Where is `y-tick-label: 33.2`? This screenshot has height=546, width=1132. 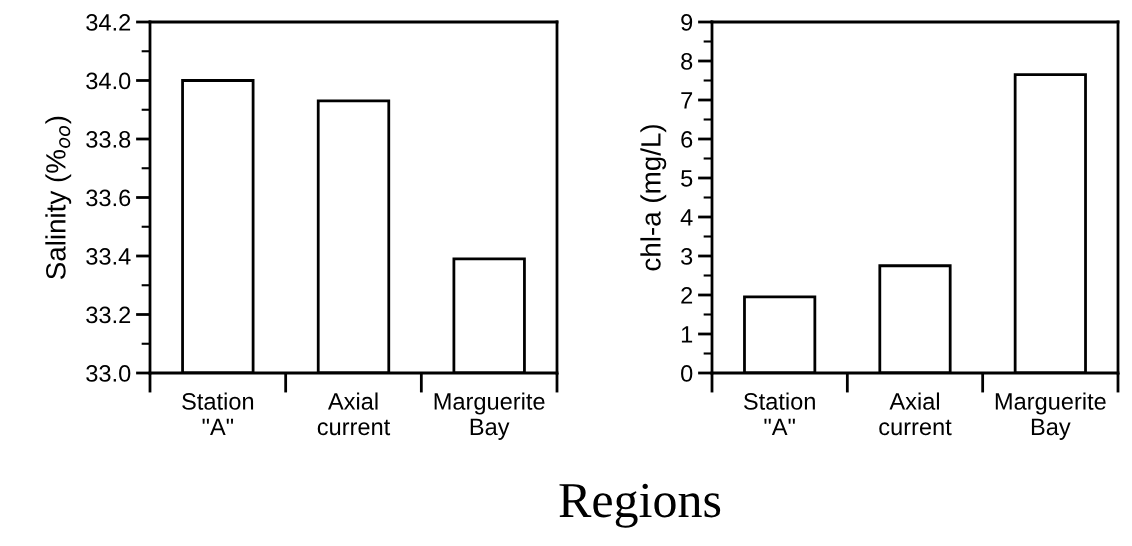 y-tick-label: 33.2 is located at coordinates (108, 315).